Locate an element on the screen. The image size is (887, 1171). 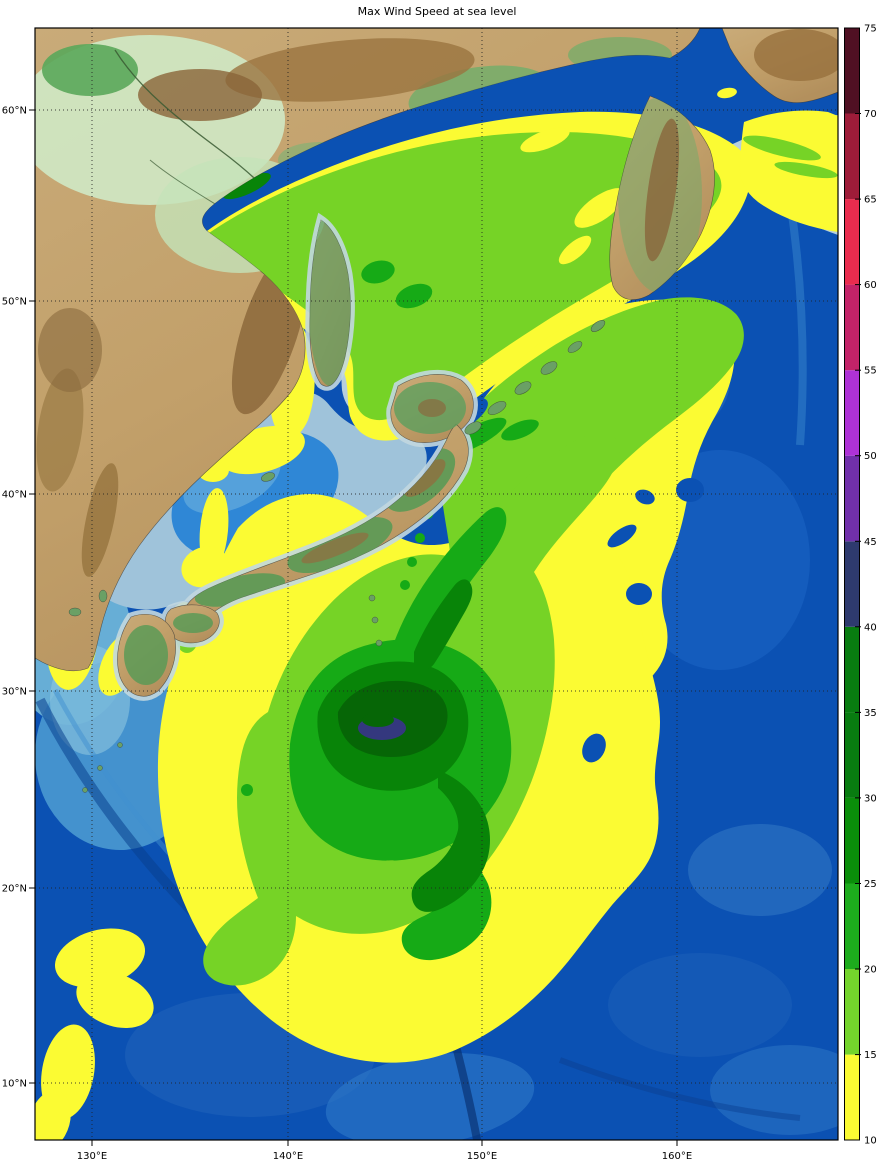
colorbar-ticks is located at coordinates (858, 584).